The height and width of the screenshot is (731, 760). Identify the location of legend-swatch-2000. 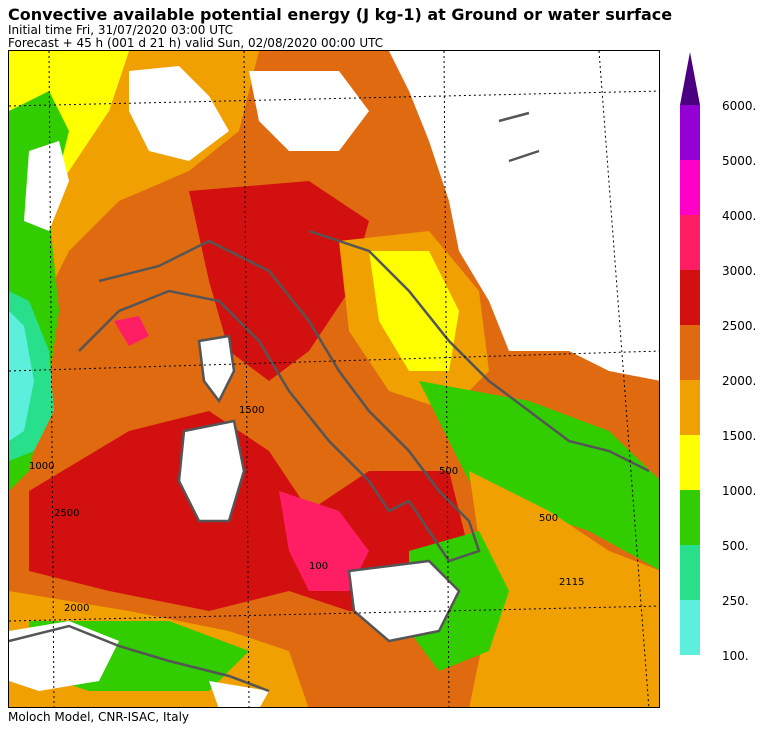
(690, 352).